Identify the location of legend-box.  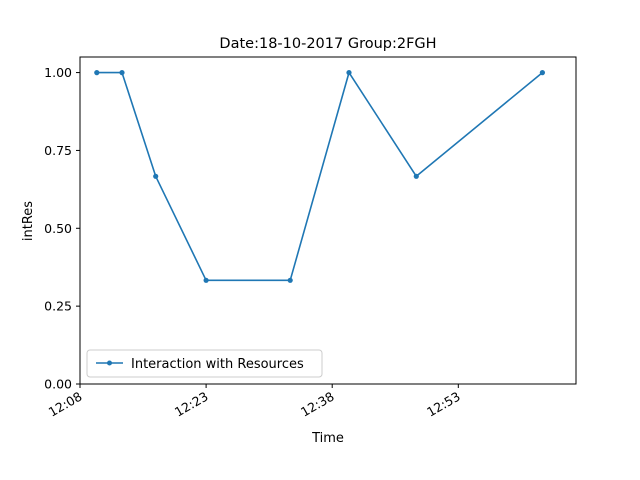
(204, 363).